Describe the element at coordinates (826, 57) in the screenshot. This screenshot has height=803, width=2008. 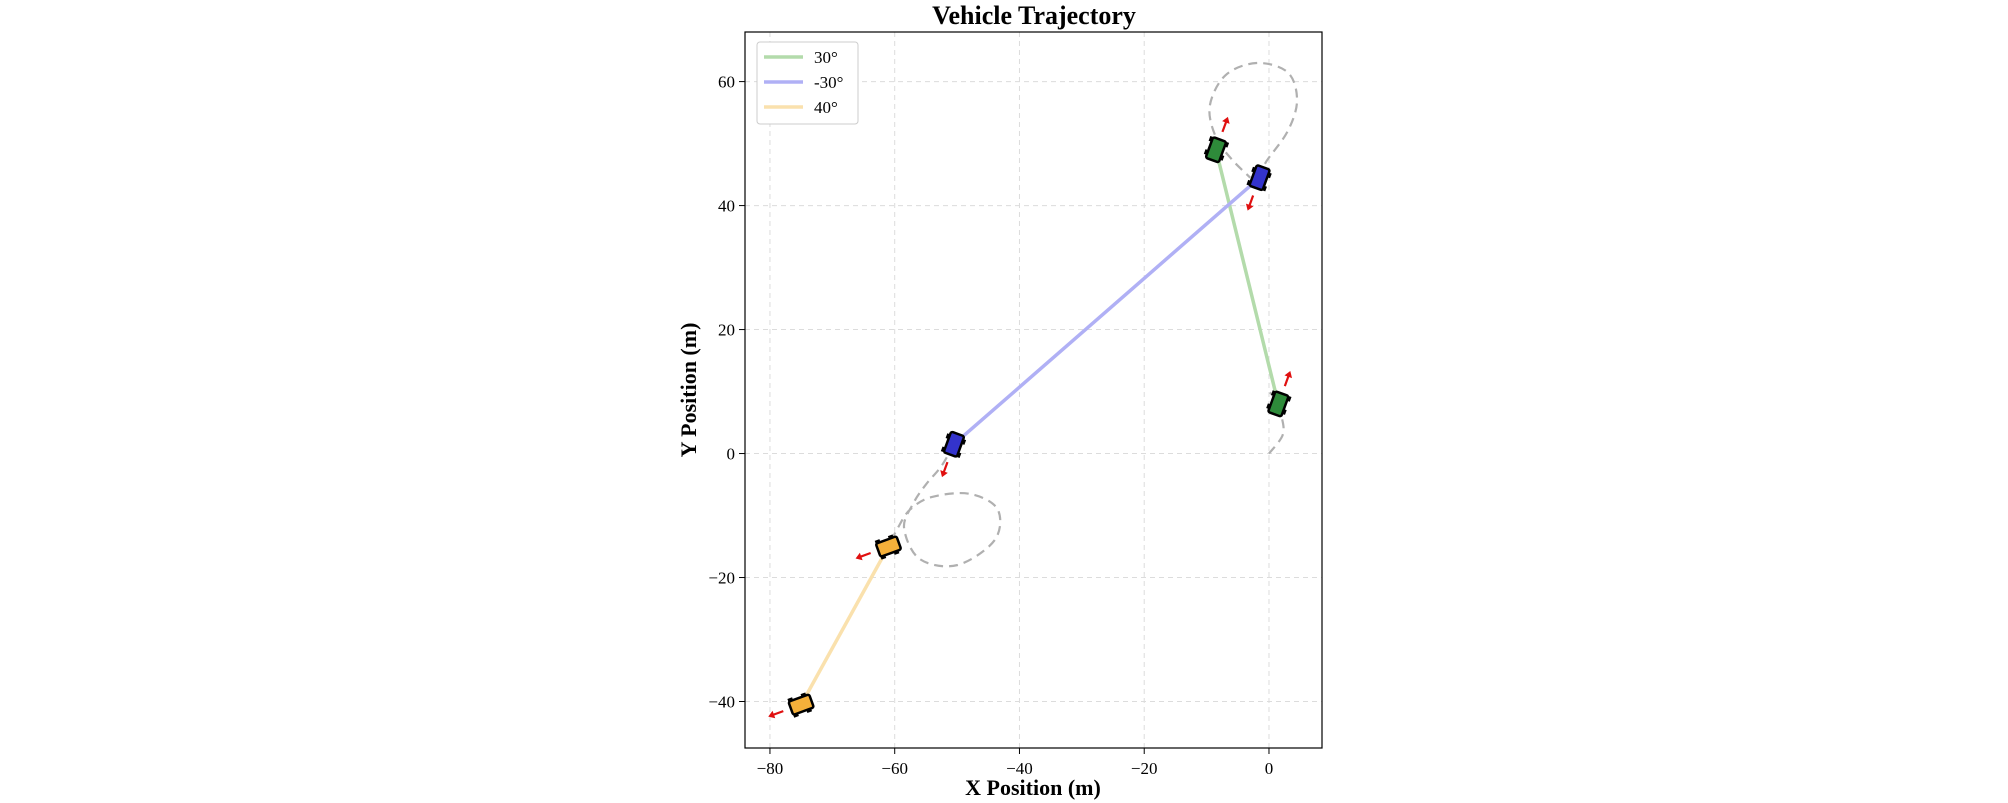
I see `legend-label: 30°` at that location.